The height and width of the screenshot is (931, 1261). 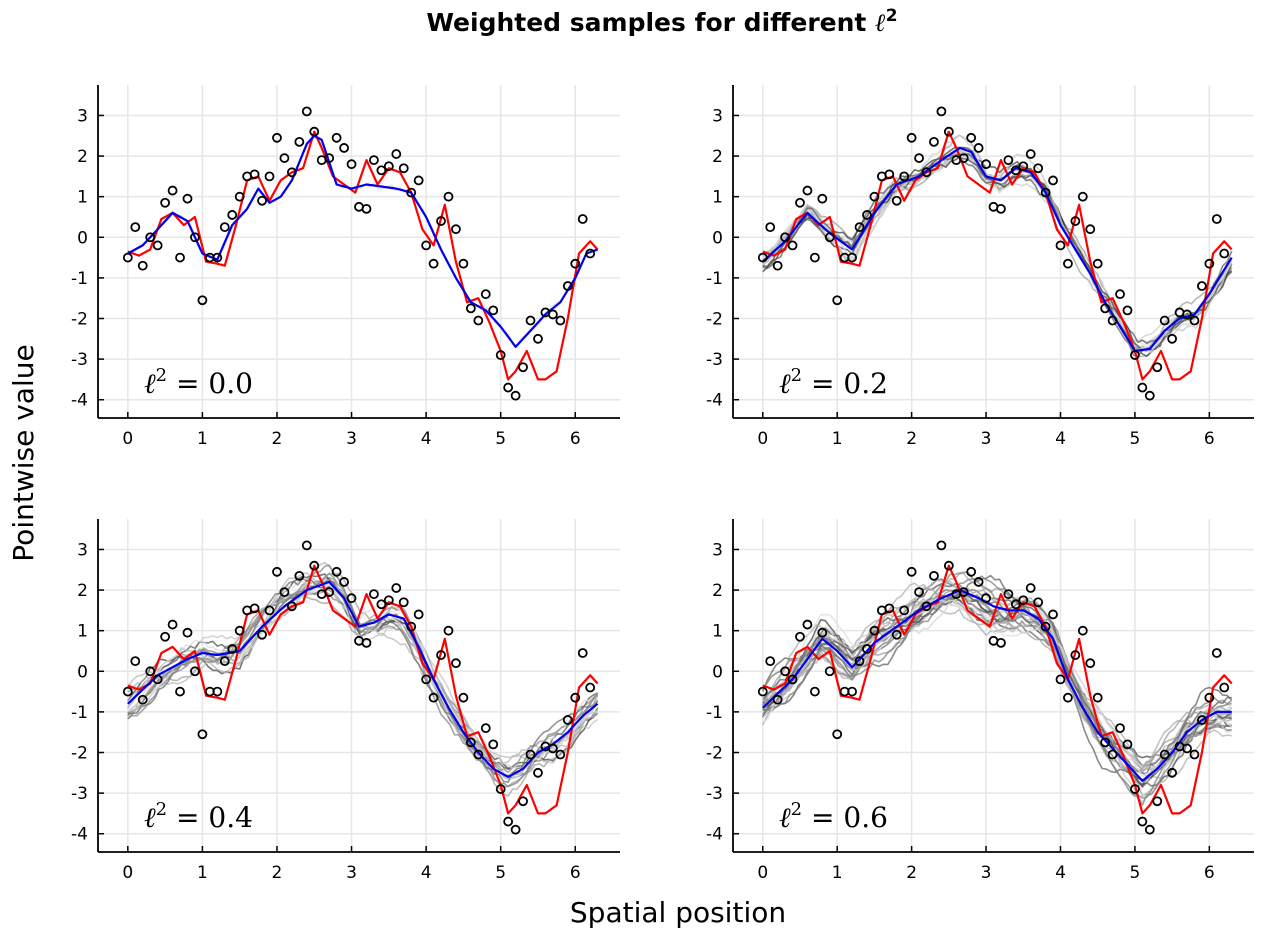 I want to click on x-tick-label: 4, so click(x=426, y=873).